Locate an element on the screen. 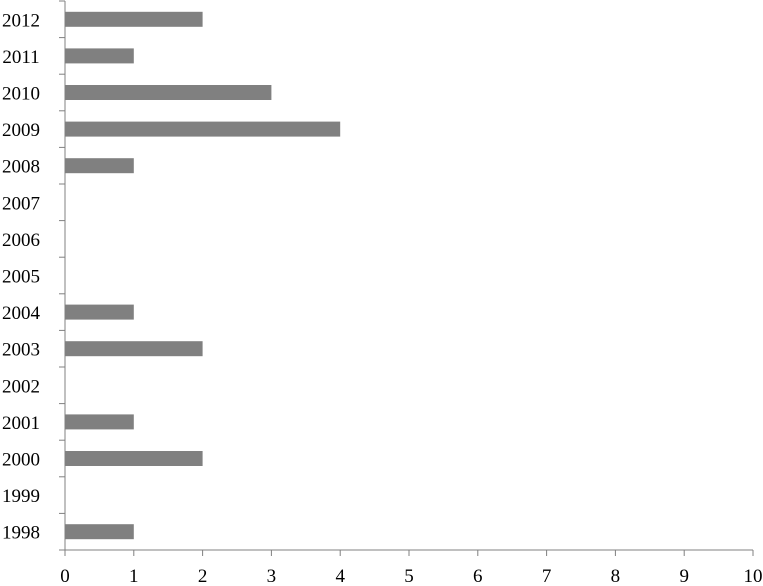  x-tick-label: 4 is located at coordinates (340, 576).